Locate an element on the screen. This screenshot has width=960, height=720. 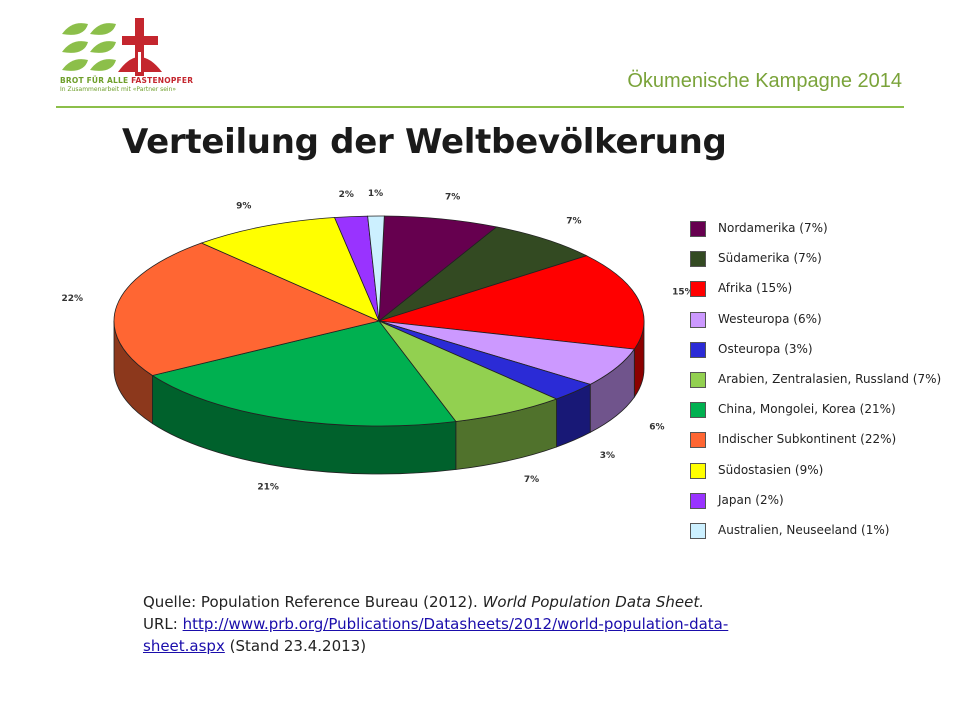
brot-fuer-alle-fastenopfer-logo is located at coordinates (112, 47).